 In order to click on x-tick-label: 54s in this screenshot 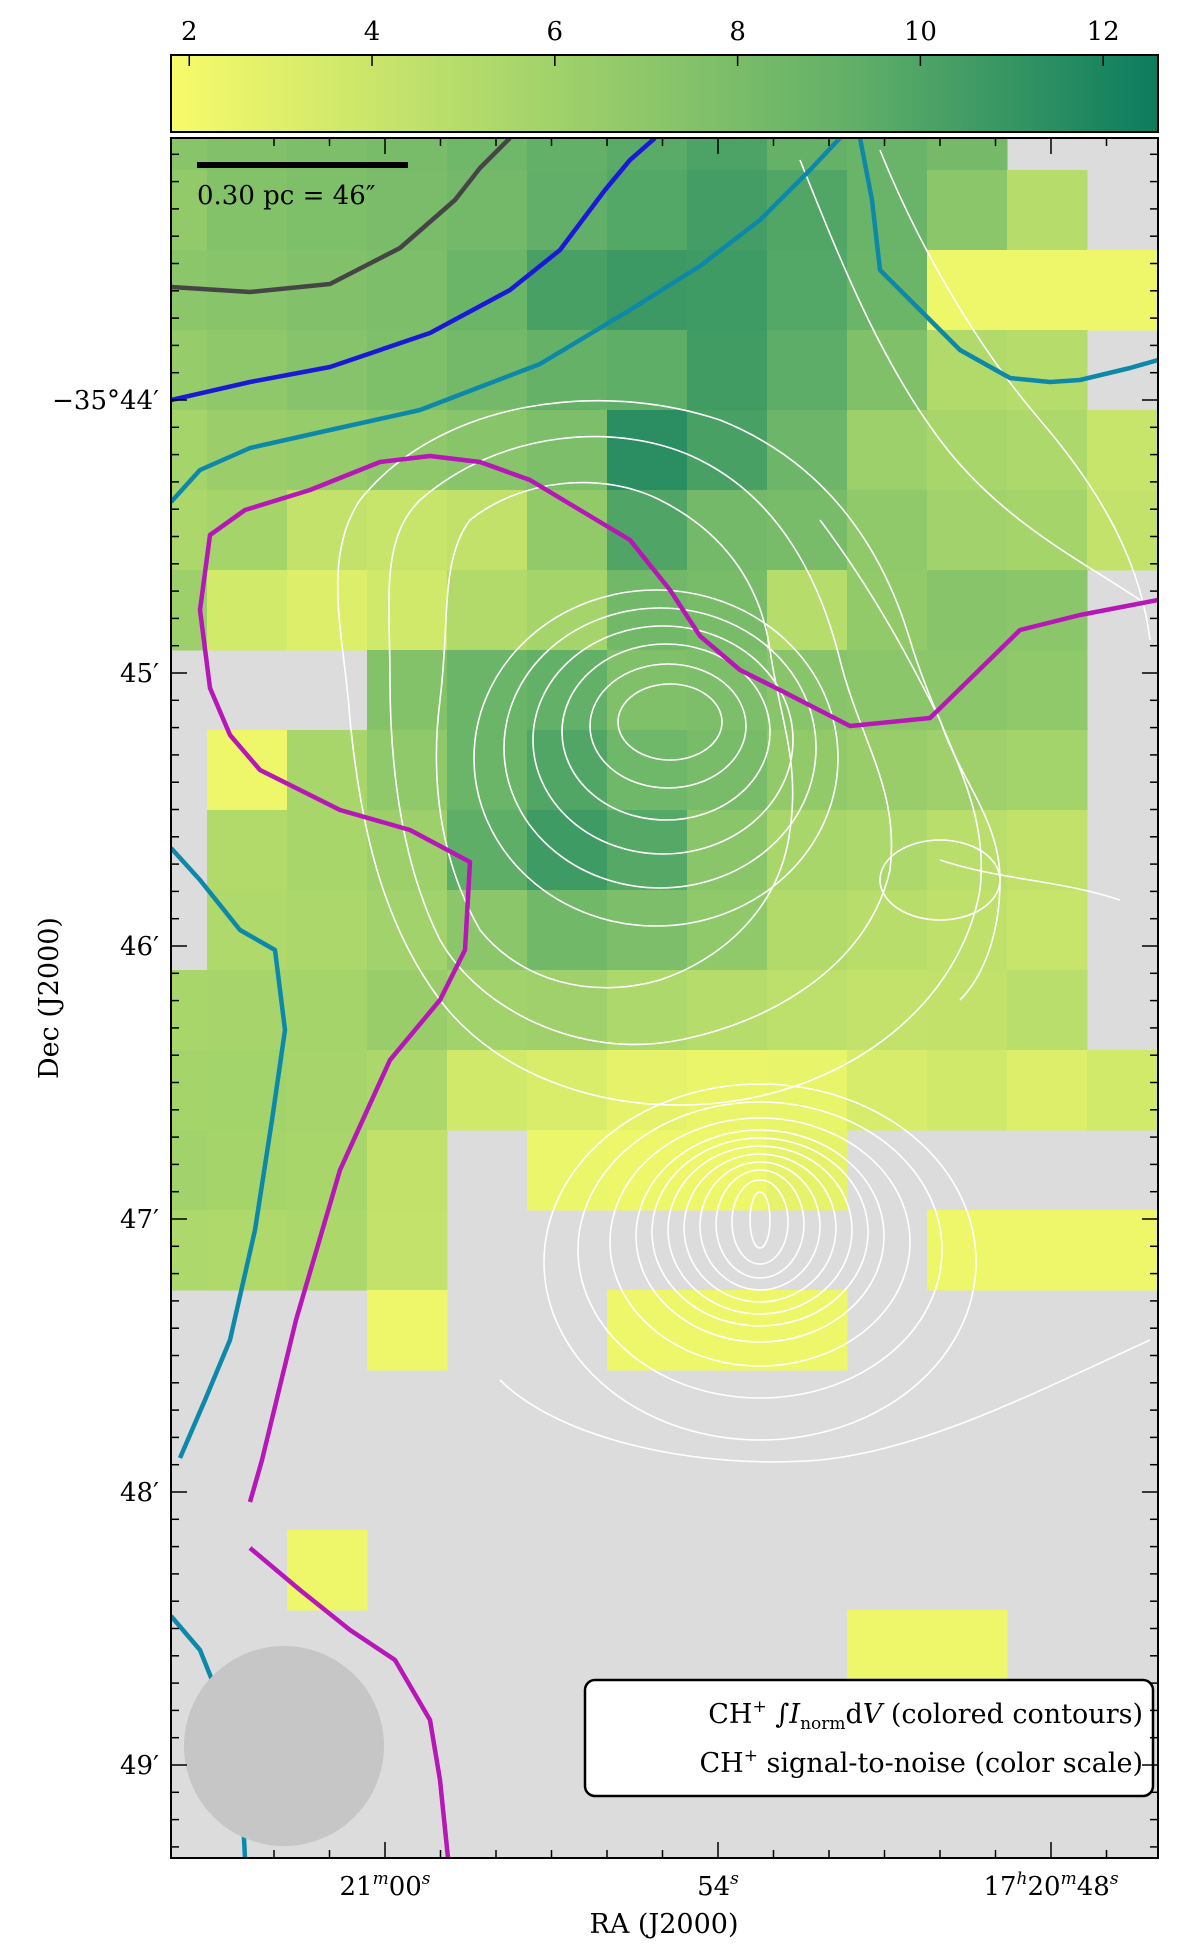, I will do `click(718, 1885)`.